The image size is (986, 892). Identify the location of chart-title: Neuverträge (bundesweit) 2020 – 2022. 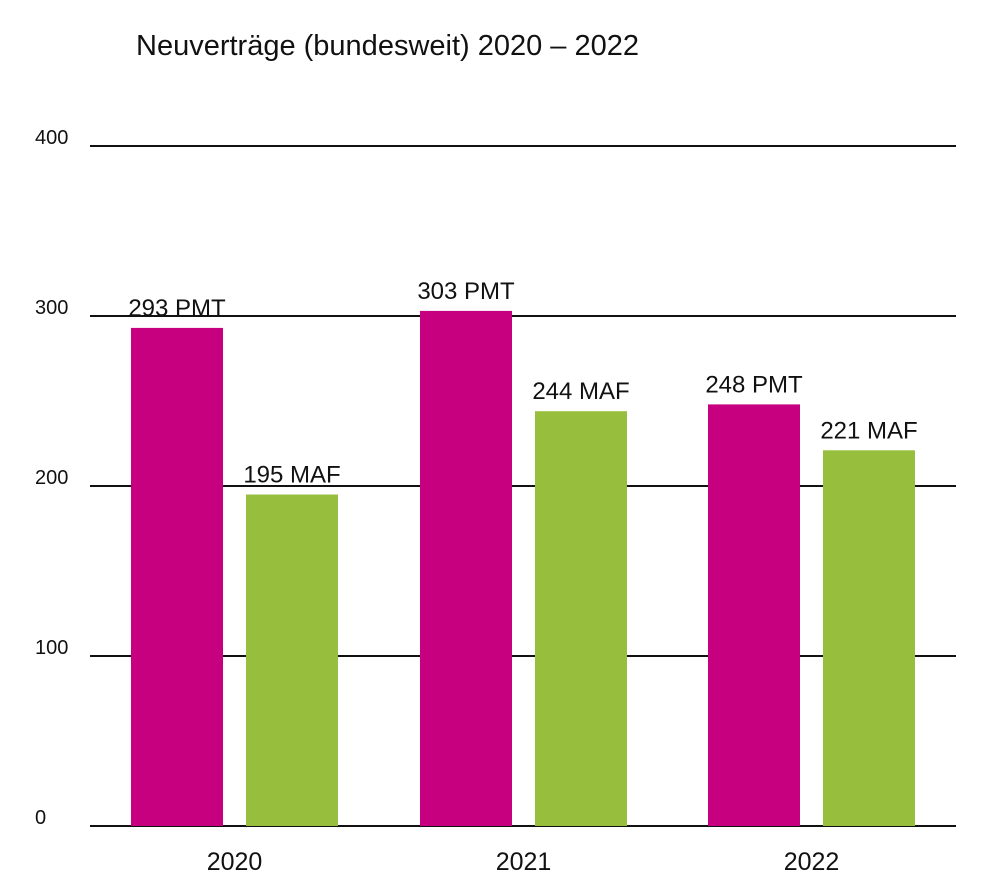
(387, 46).